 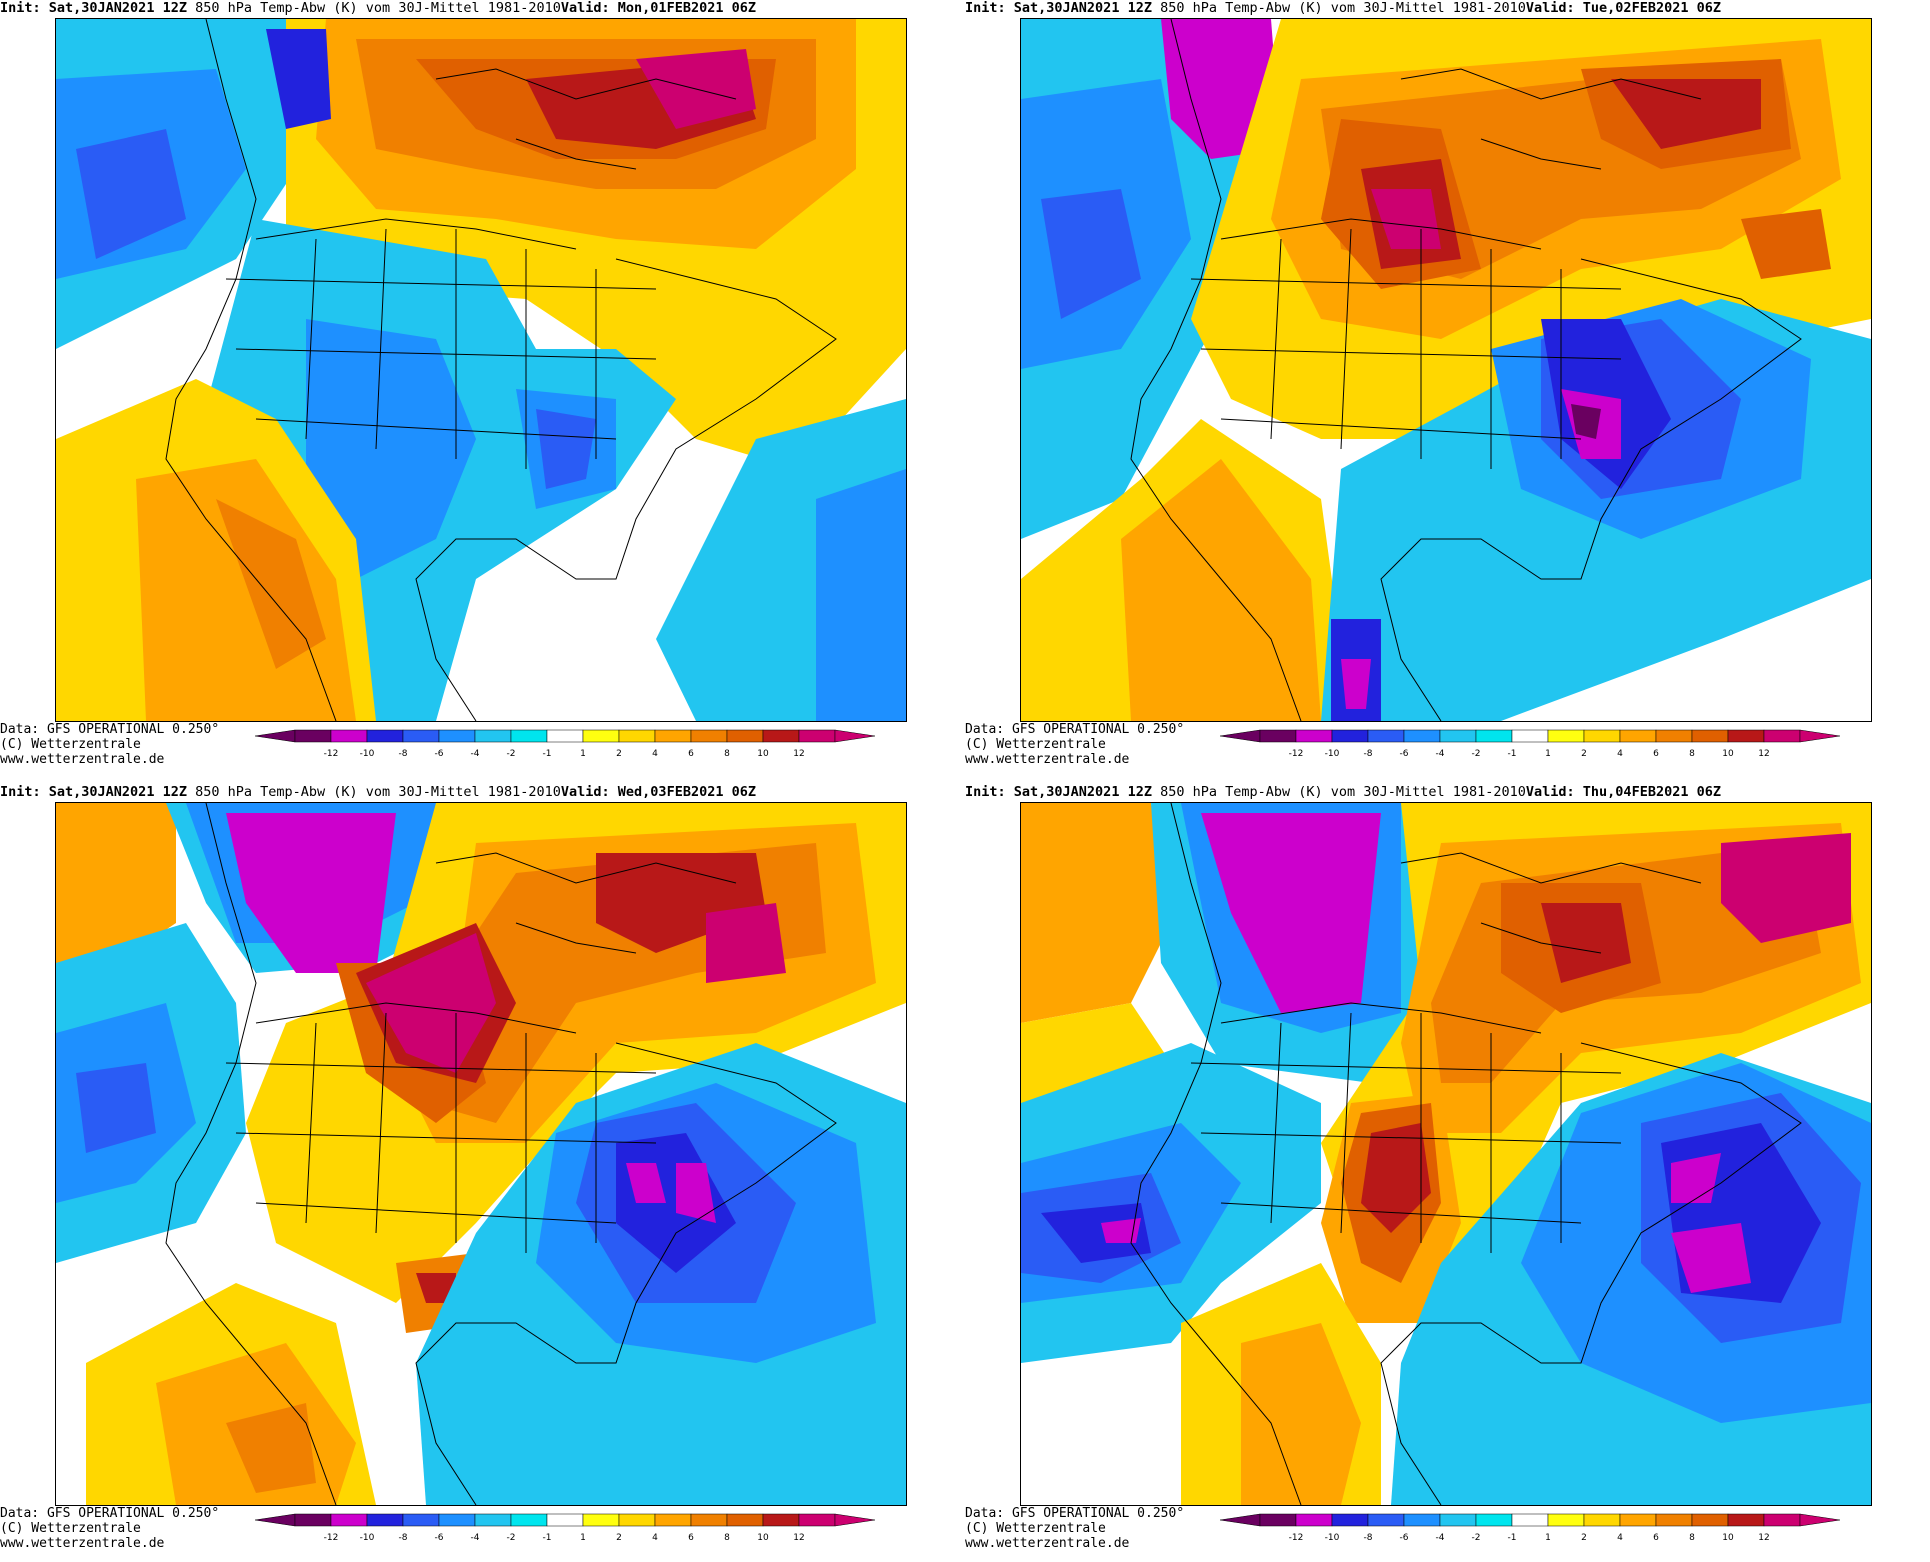 What do you see at coordinates (1332, 1538) in the screenshot?
I see `legend-tick-label: -10` at bounding box center [1332, 1538].